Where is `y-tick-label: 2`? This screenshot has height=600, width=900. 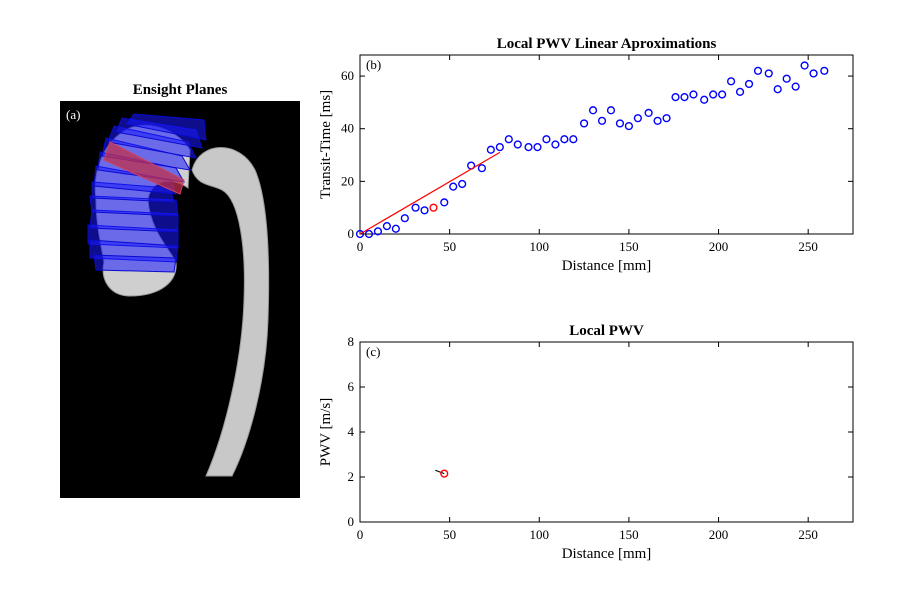 y-tick-label: 2 is located at coordinates (351, 476).